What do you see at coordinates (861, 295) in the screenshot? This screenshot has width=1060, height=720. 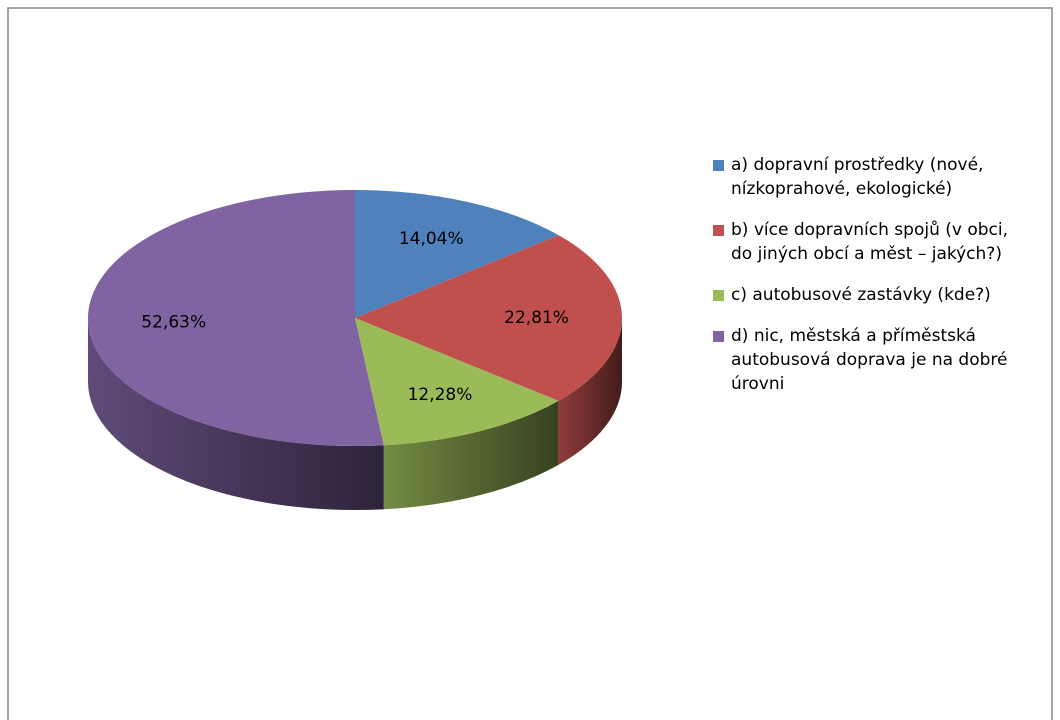 I see `legend-label: c) autobusové zastávky (kde?)` at bounding box center [861, 295].